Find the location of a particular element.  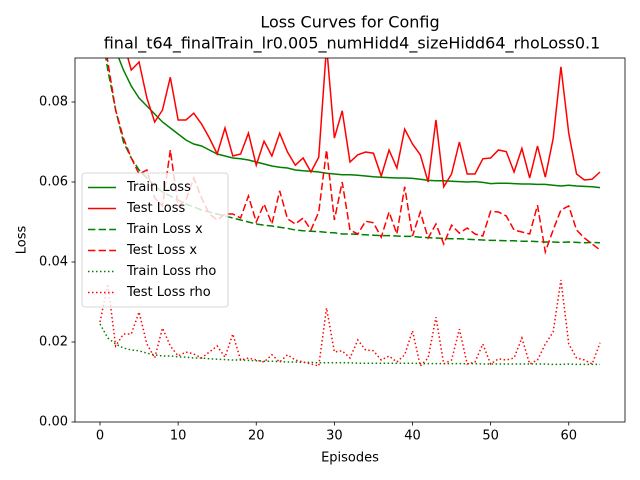

chart-title: Loss Curves for Config is located at coordinates (349, 22).